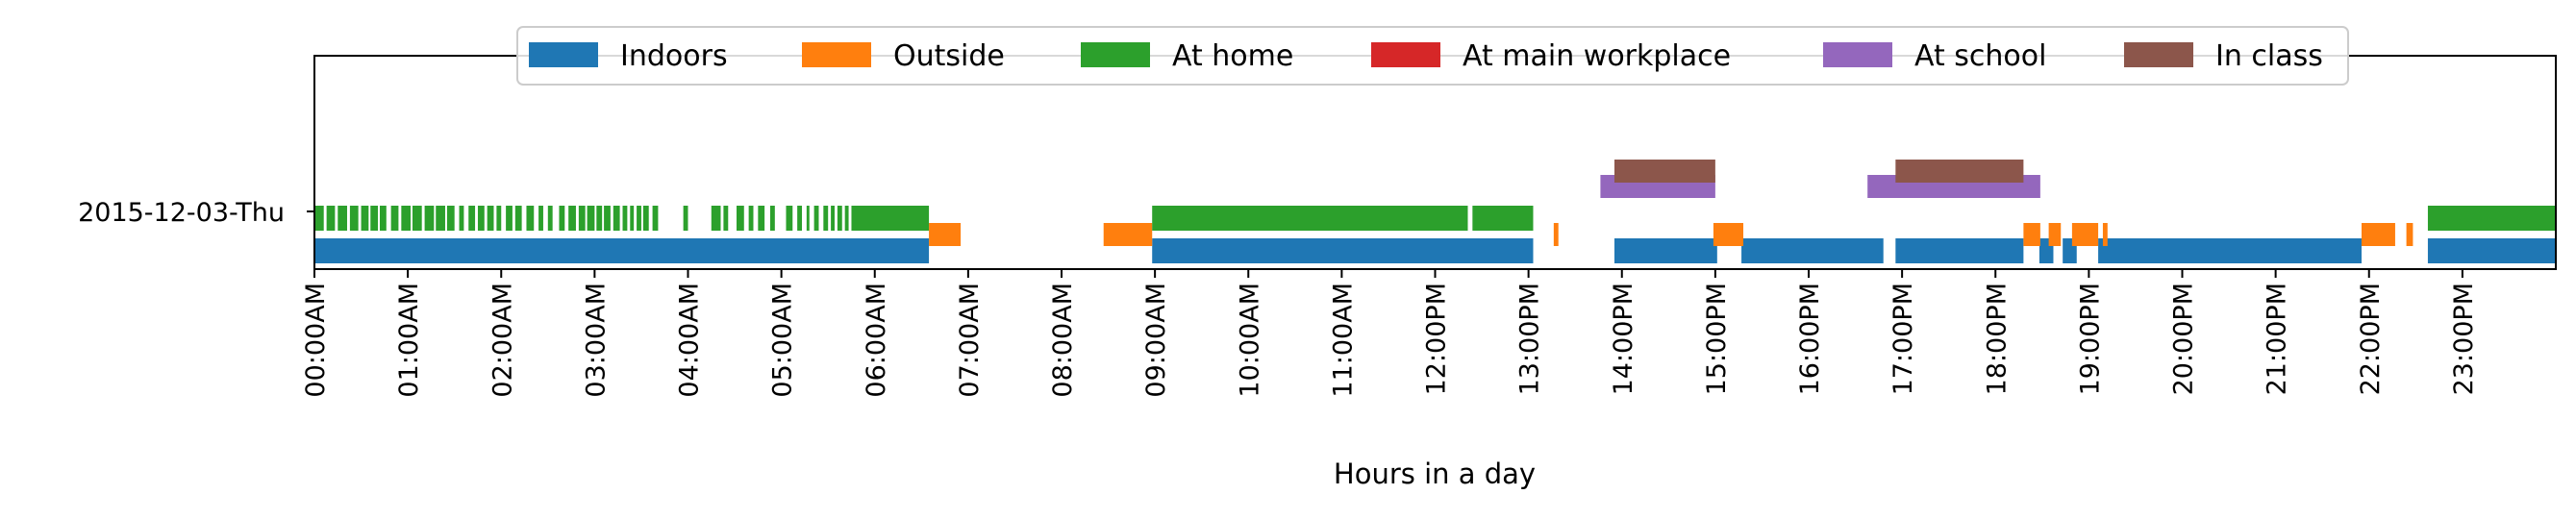  I want to click on x-tick-label: 22:00PM, so click(2371, 339).